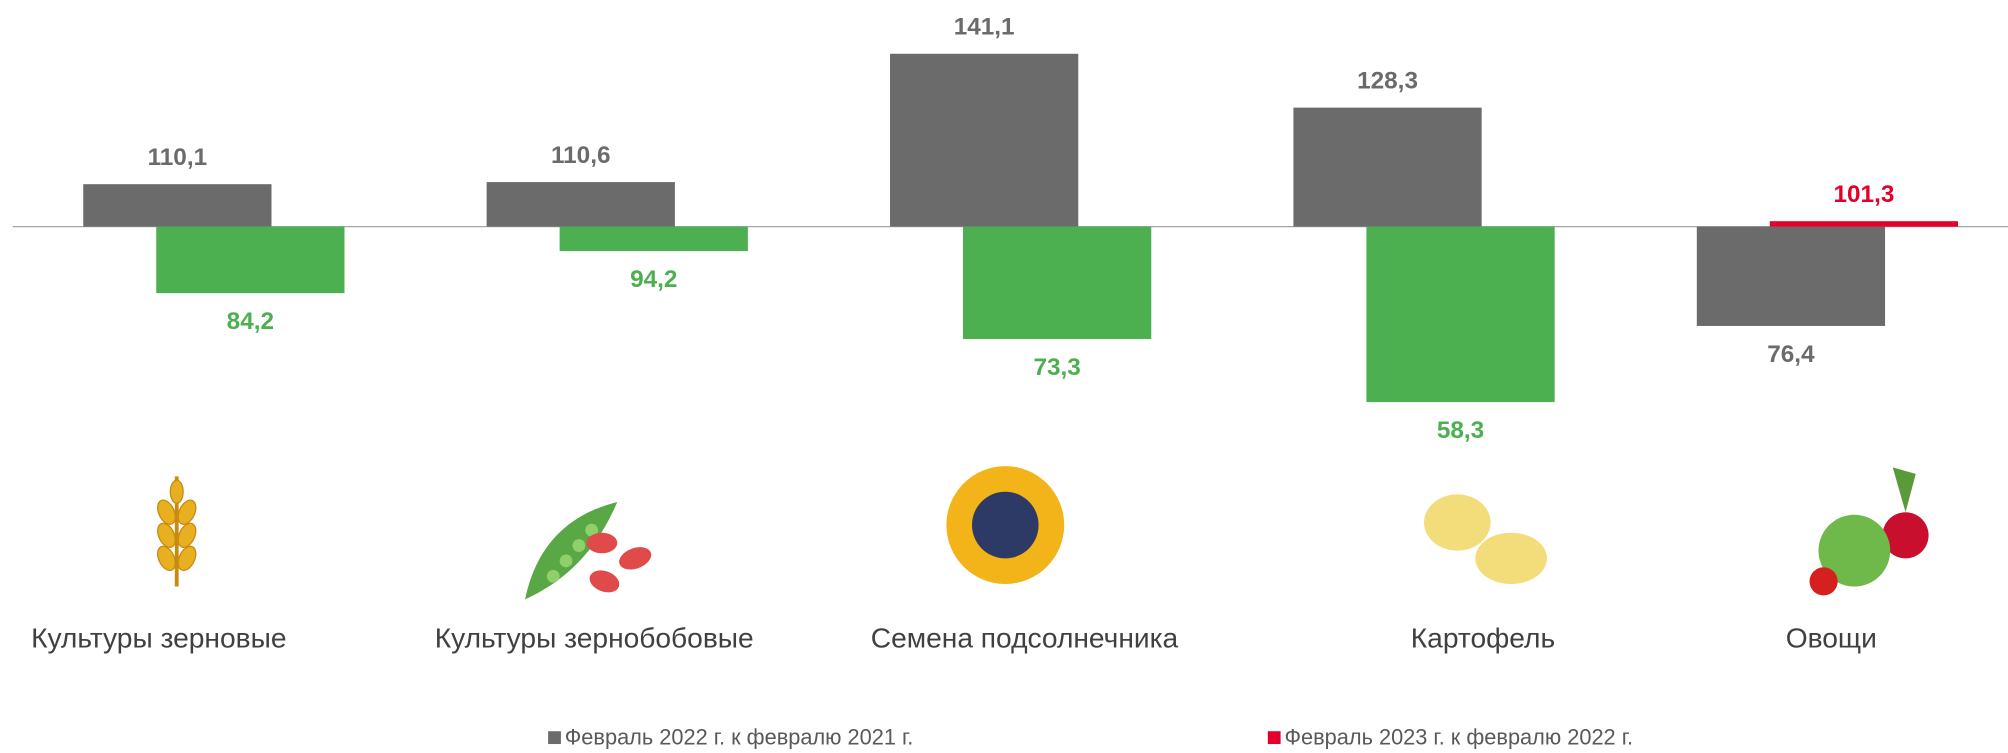 This screenshot has width=2008, height=753. Describe the element at coordinates (1005, 525) in the screenshot. I see `sunflower-icon` at that location.